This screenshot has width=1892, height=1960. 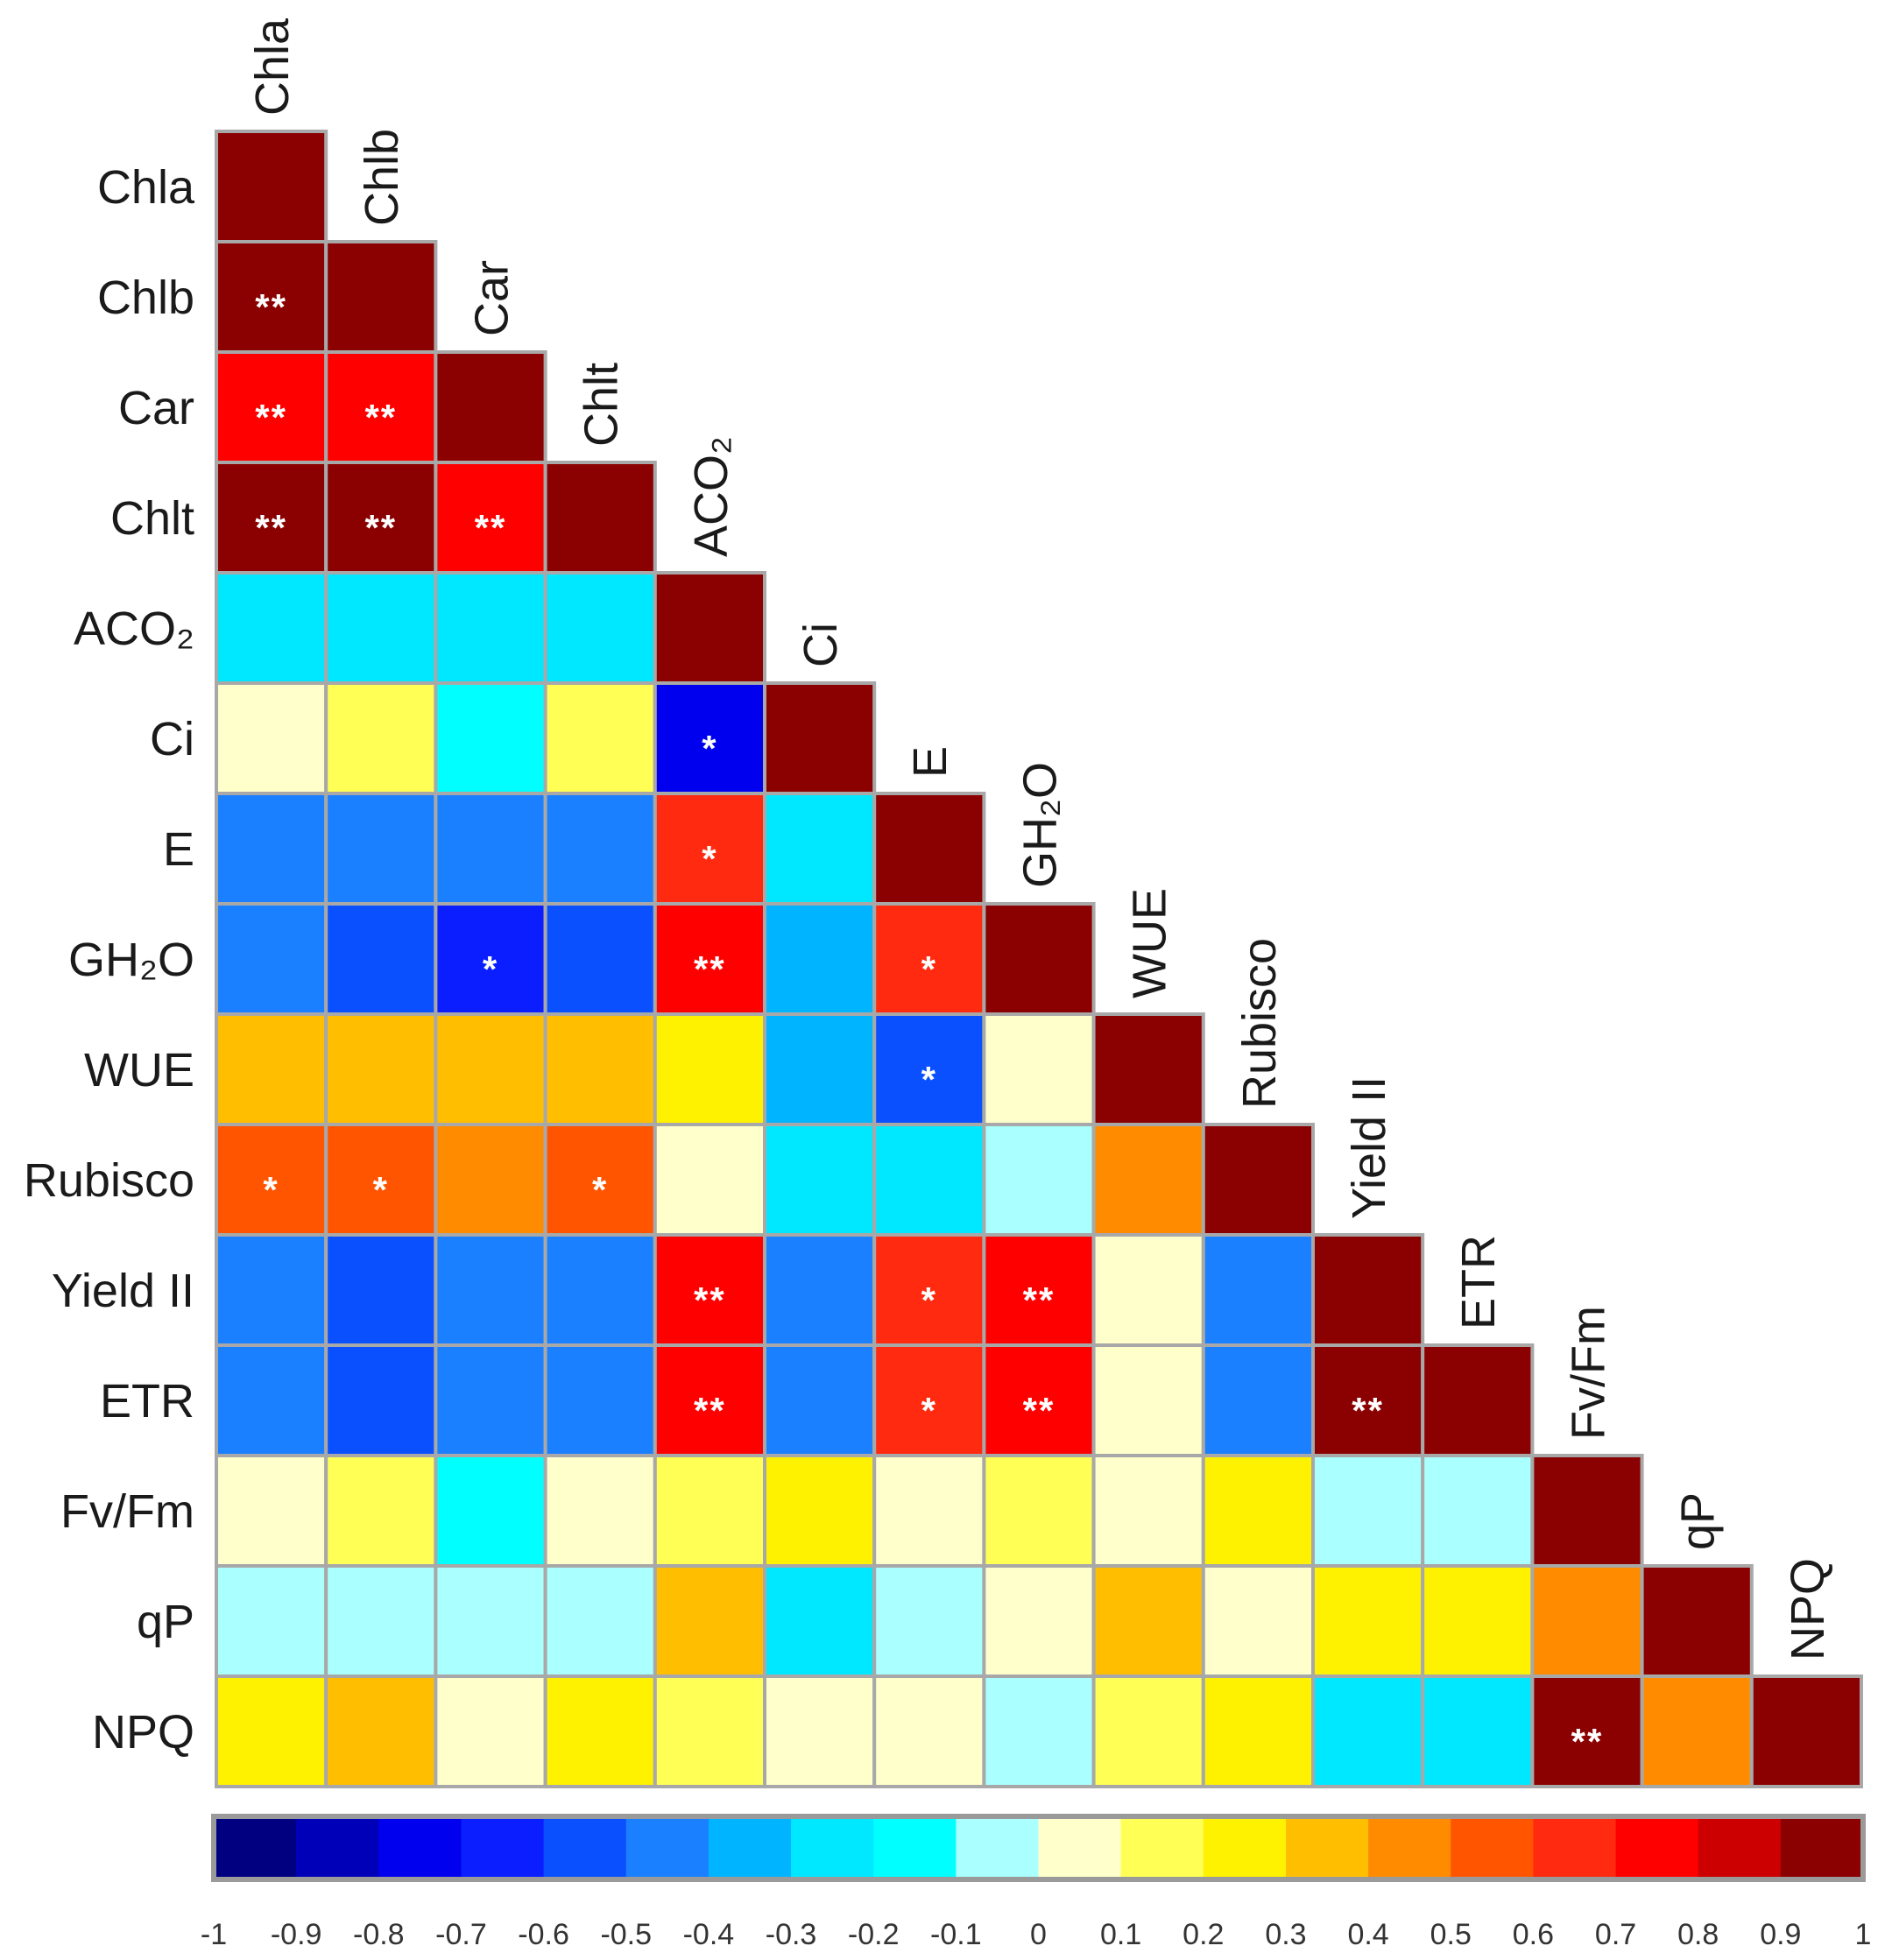 What do you see at coordinates (543, 1935) in the screenshot?
I see `colorbar-tick-label: -0.6` at bounding box center [543, 1935].